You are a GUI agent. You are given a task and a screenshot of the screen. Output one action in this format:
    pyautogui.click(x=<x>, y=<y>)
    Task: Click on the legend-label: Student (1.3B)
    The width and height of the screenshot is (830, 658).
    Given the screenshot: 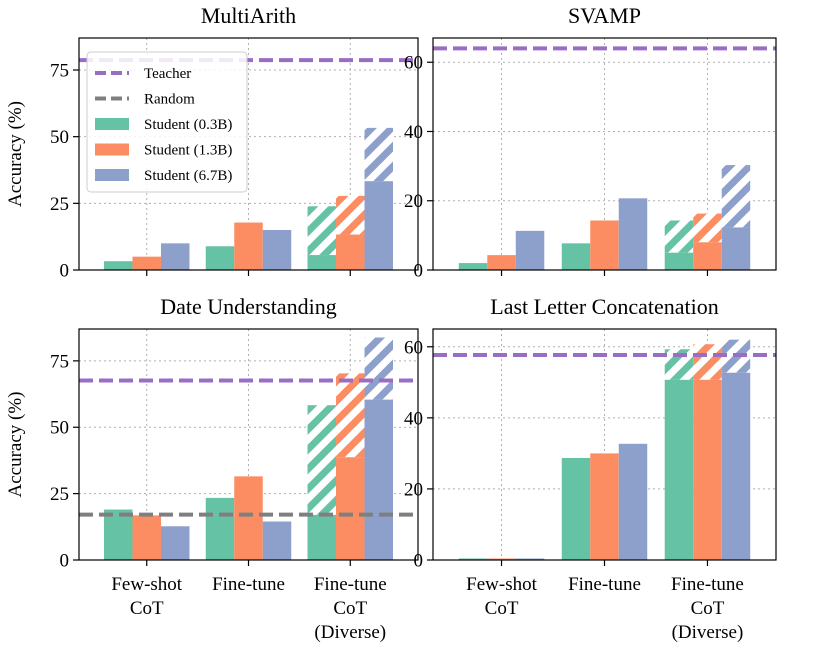 What is the action you would take?
    pyautogui.click(x=188, y=151)
    